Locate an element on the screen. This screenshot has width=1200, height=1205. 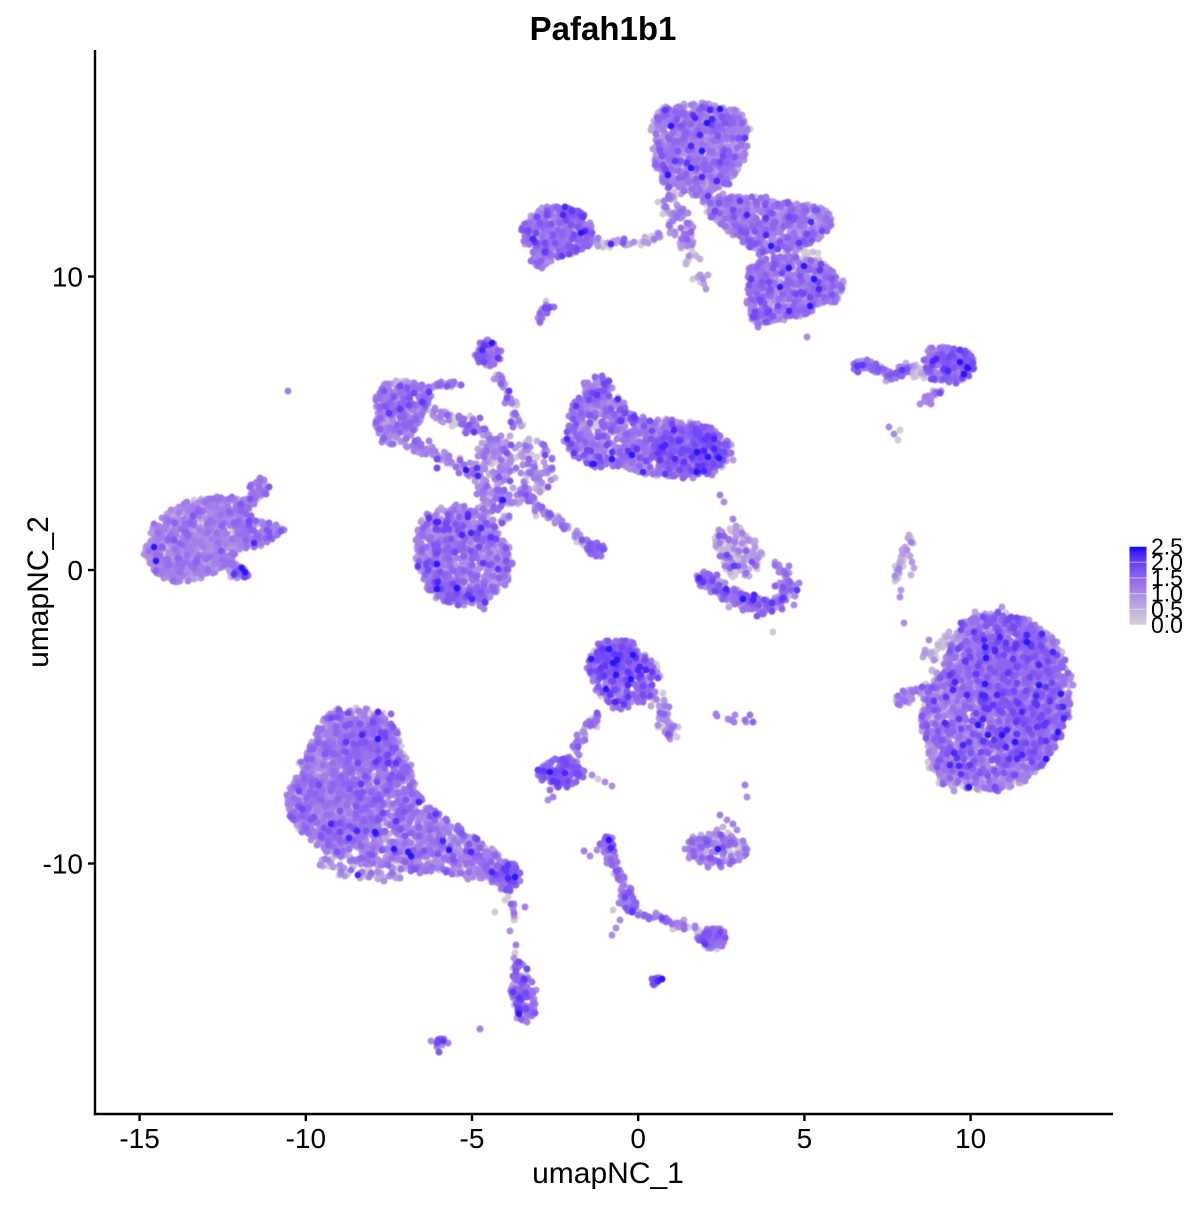
svg-text: 0.0 is located at coordinates (1167, 625).